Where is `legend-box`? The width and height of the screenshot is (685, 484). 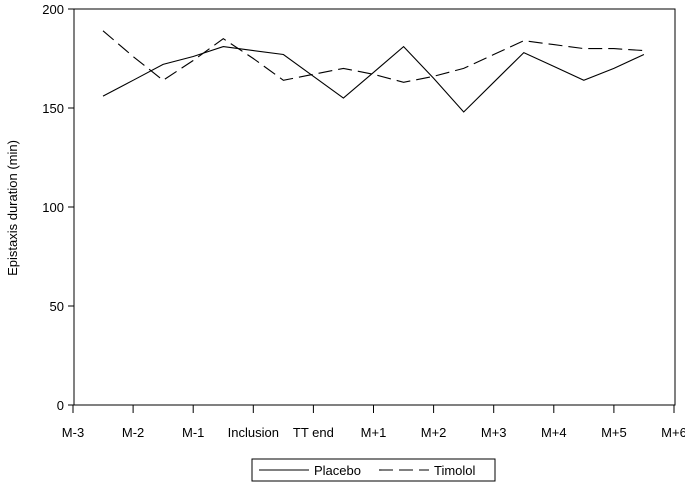 legend-box is located at coordinates (373, 470).